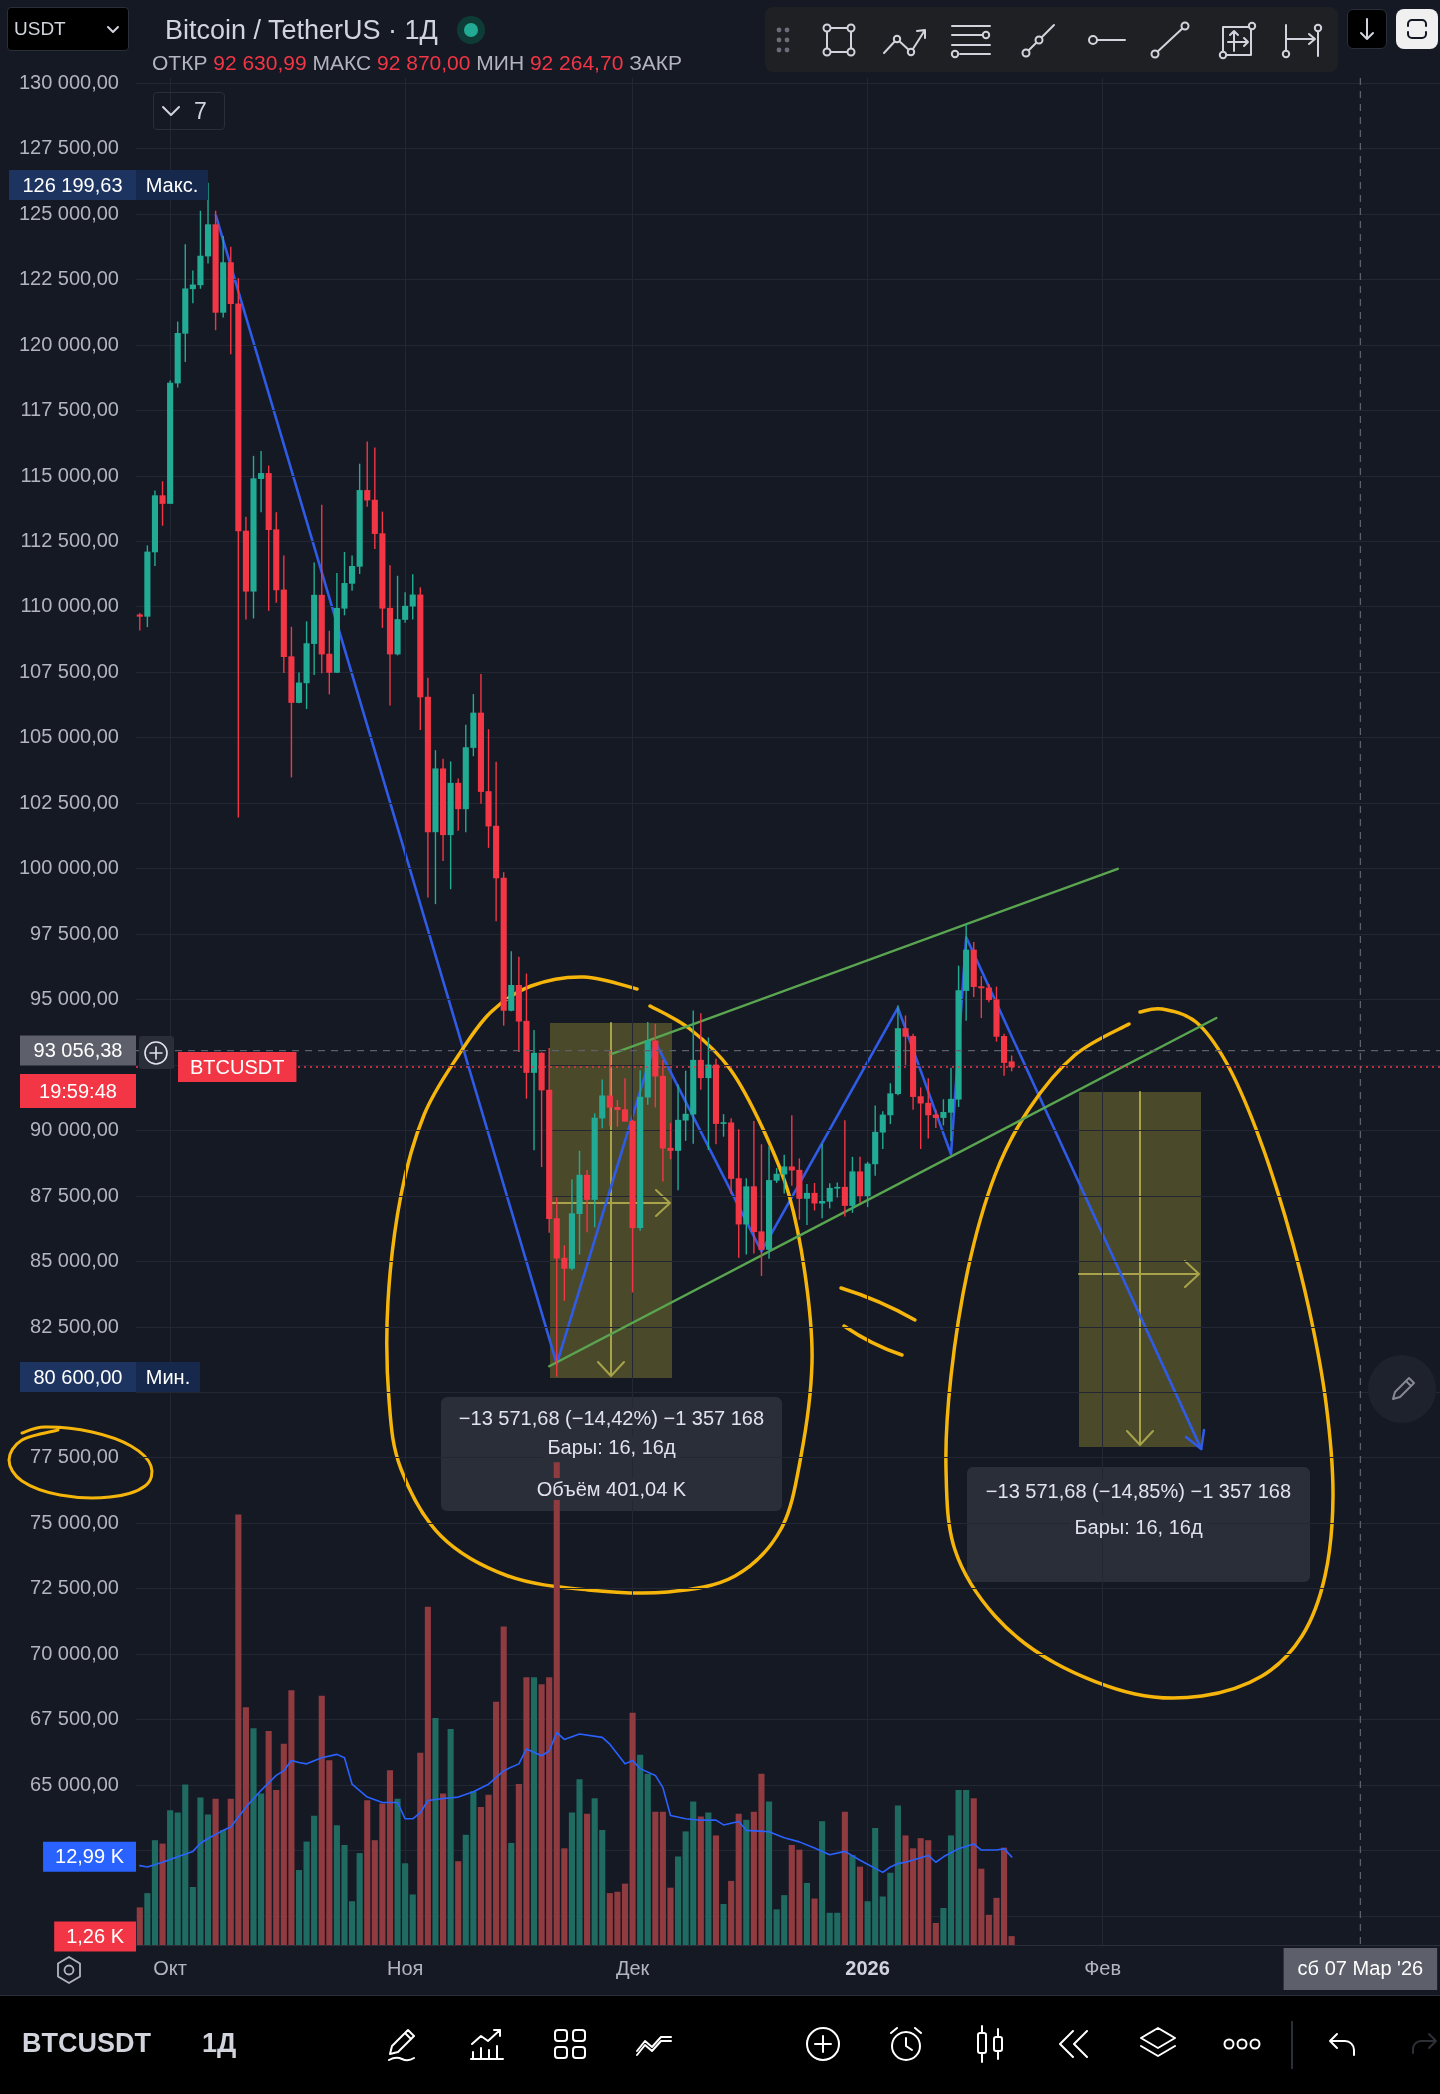 The image size is (1440, 2094). I want to click on text: USDT, so click(40, 29).